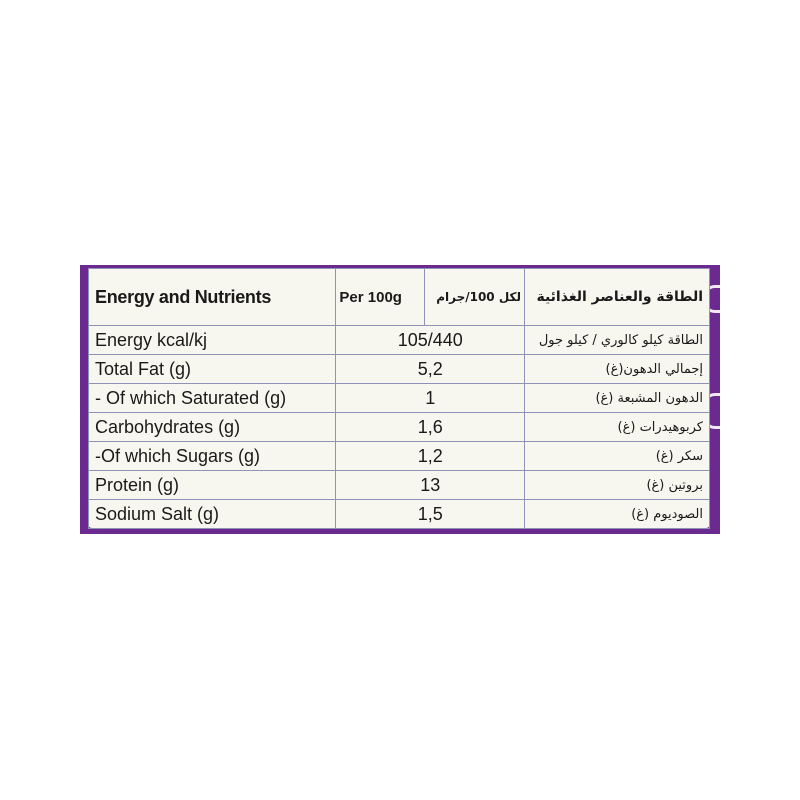 The image size is (800, 800). Describe the element at coordinates (430, 485) in the screenshot. I see `nutrient-value: 13` at that location.